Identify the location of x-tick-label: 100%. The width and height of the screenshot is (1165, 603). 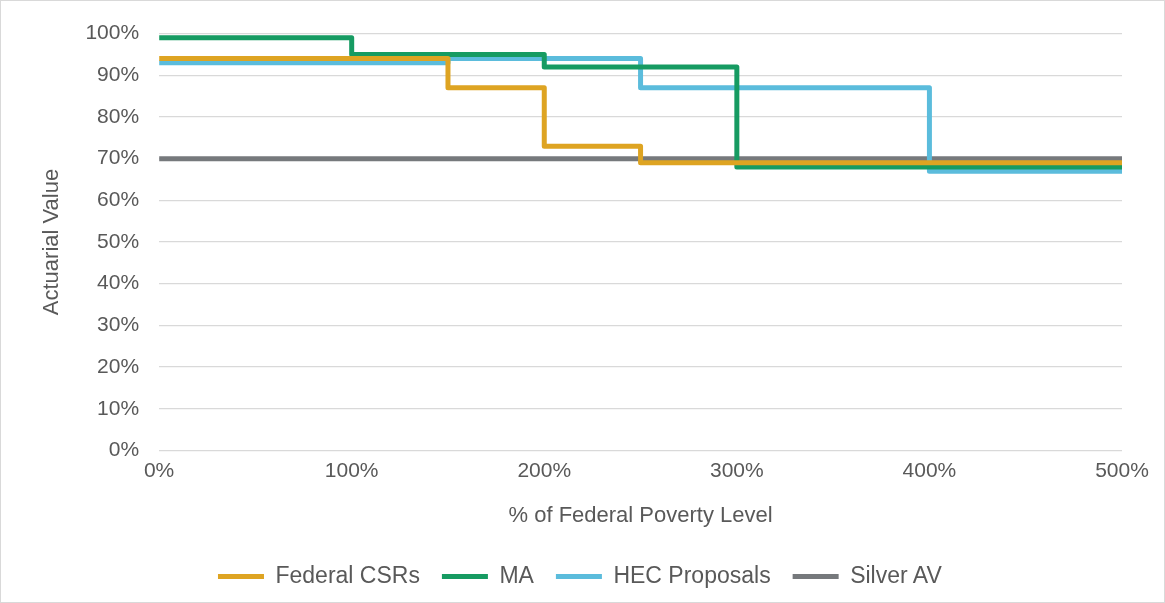
(351, 469).